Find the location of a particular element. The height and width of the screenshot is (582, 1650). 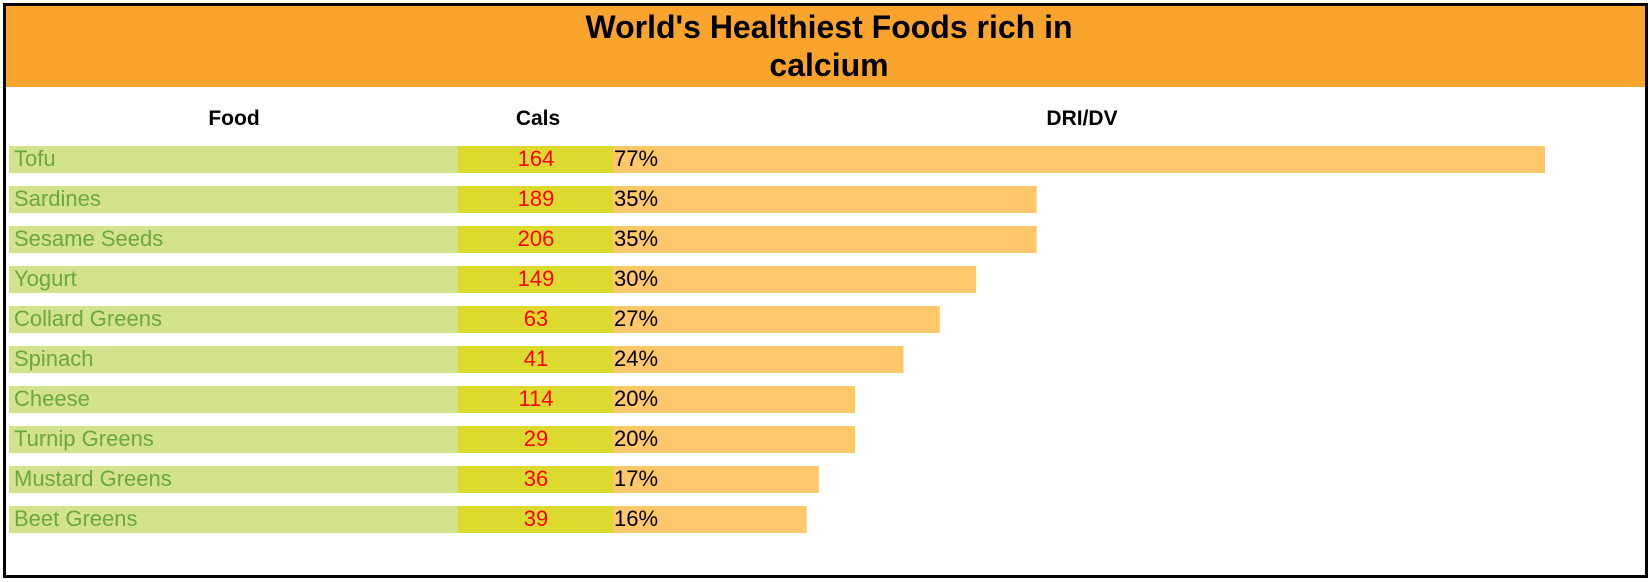

cals-label: 189 is located at coordinates (536, 198).